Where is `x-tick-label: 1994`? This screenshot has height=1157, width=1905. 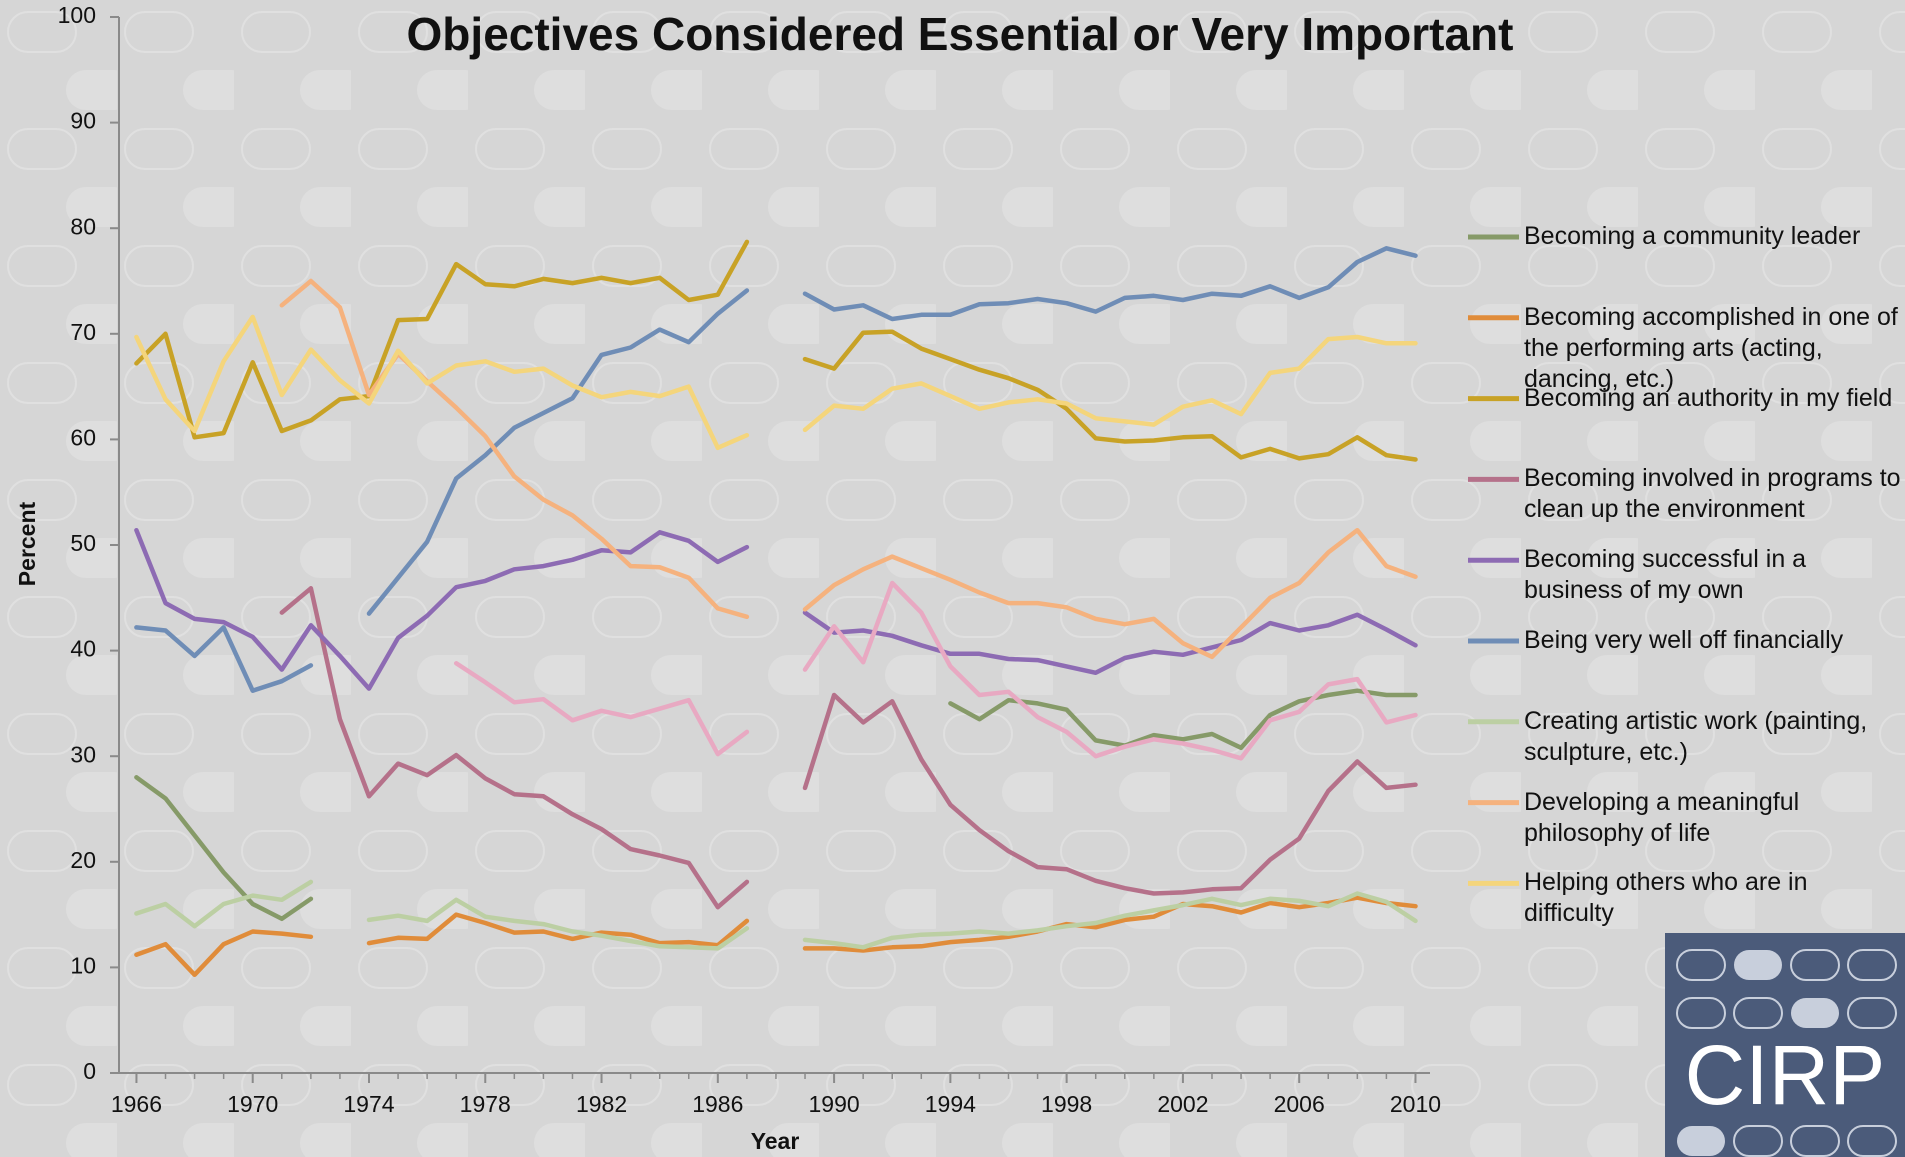 x-tick-label: 1994 is located at coordinates (950, 1104).